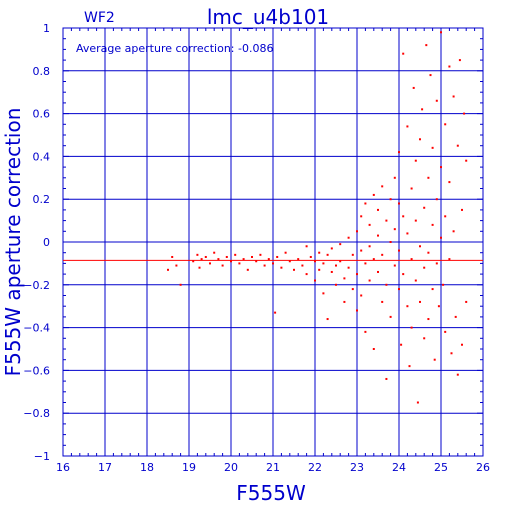 The height and width of the screenshot is (512, 512). I want to click on y-tick-label: −0.6, so click(36, 370).